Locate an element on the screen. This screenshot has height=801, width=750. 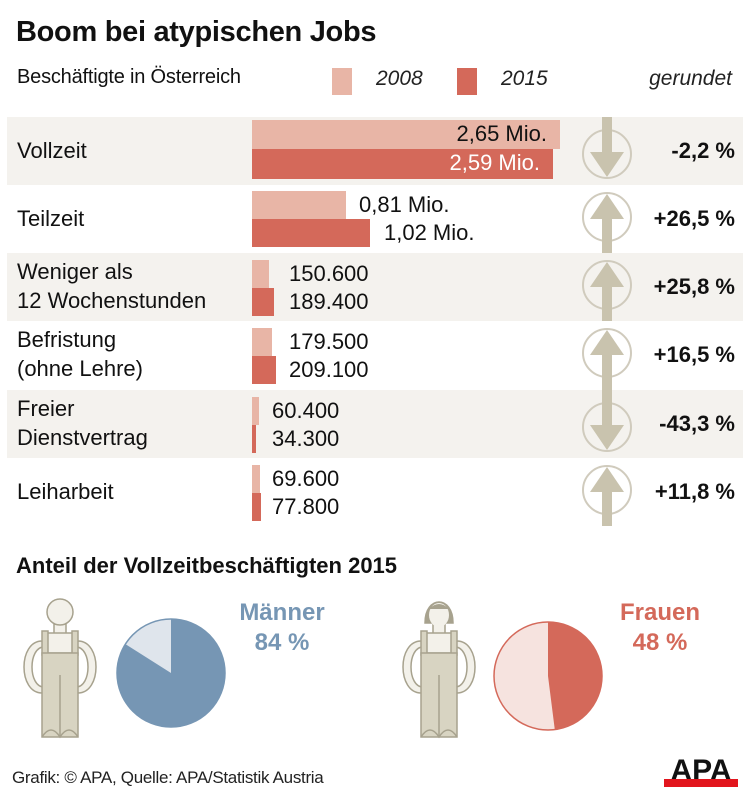
chart-subtitle: Beschäftigte in Österreich is located at coordinates (129, 77).